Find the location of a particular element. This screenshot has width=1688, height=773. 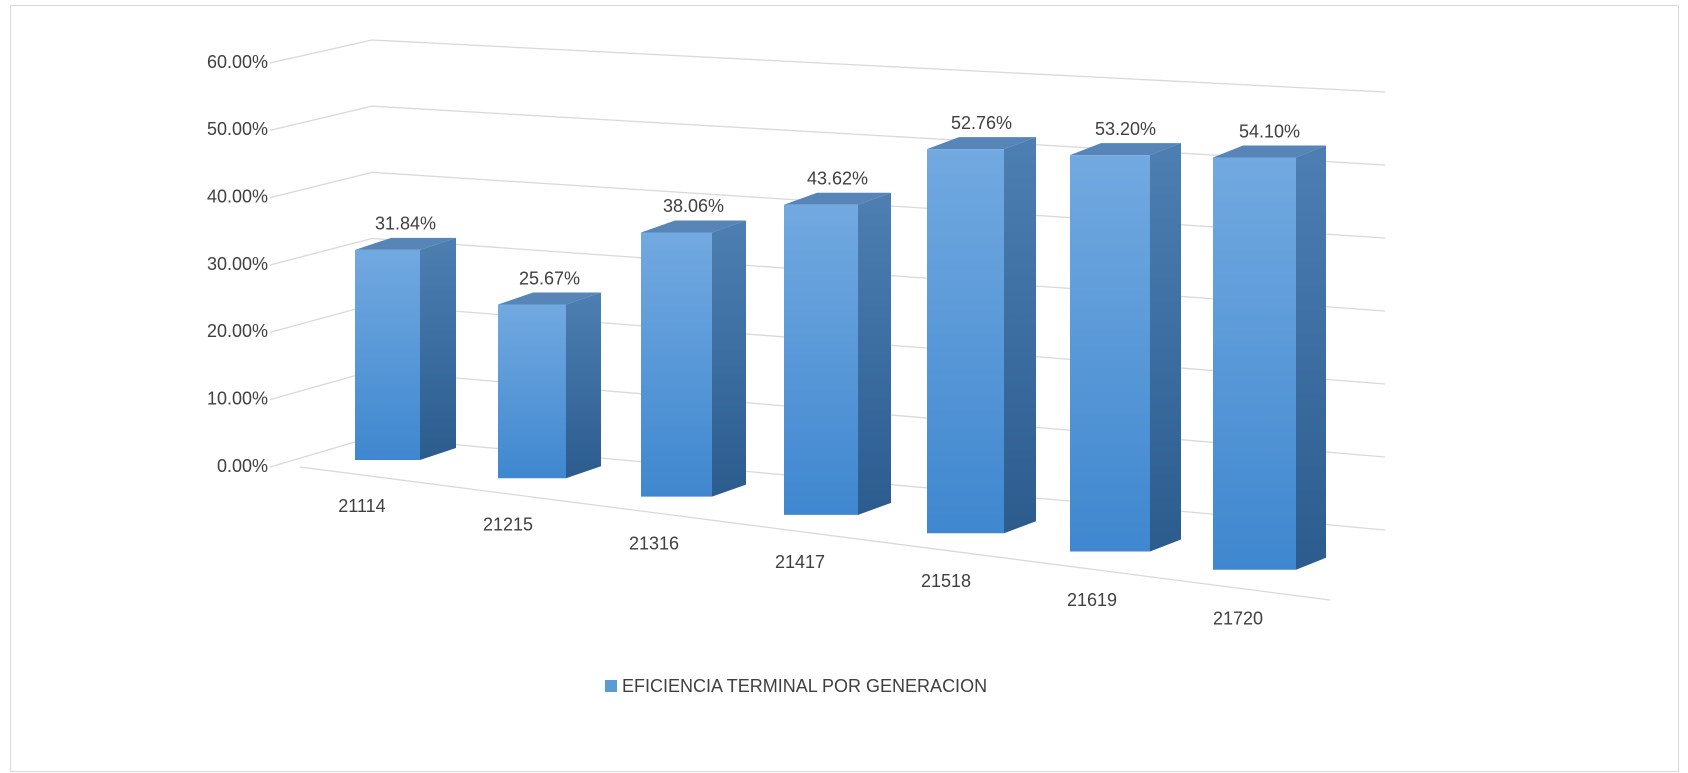

value-label: 52.76% is located at coordinates (981, 123).